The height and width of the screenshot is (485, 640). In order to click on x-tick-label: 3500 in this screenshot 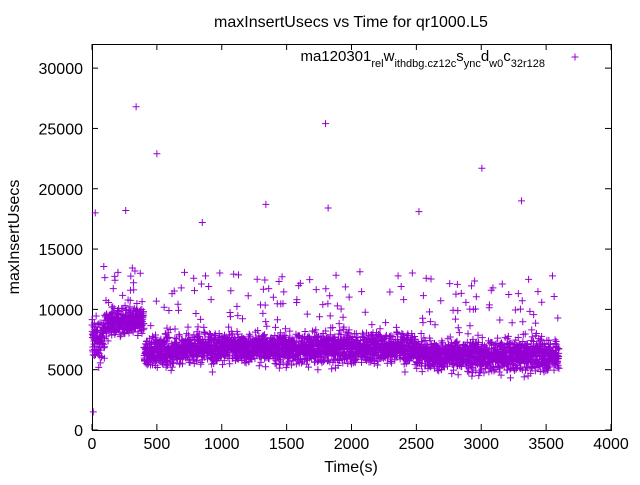, I will do `click(546, 444)`.